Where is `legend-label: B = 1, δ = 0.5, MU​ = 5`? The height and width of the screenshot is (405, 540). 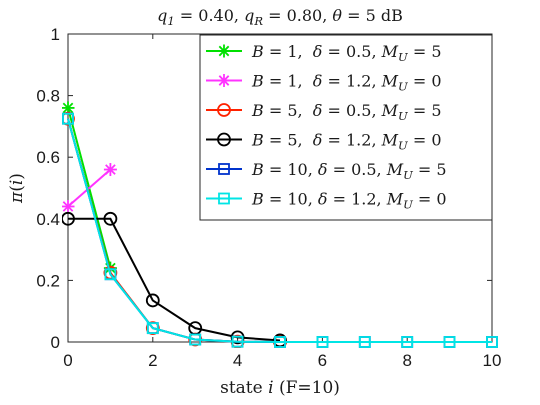 legend-label: B = 1, δ = 0.5, MU​ = 5 is located at coordinates (346, 53).